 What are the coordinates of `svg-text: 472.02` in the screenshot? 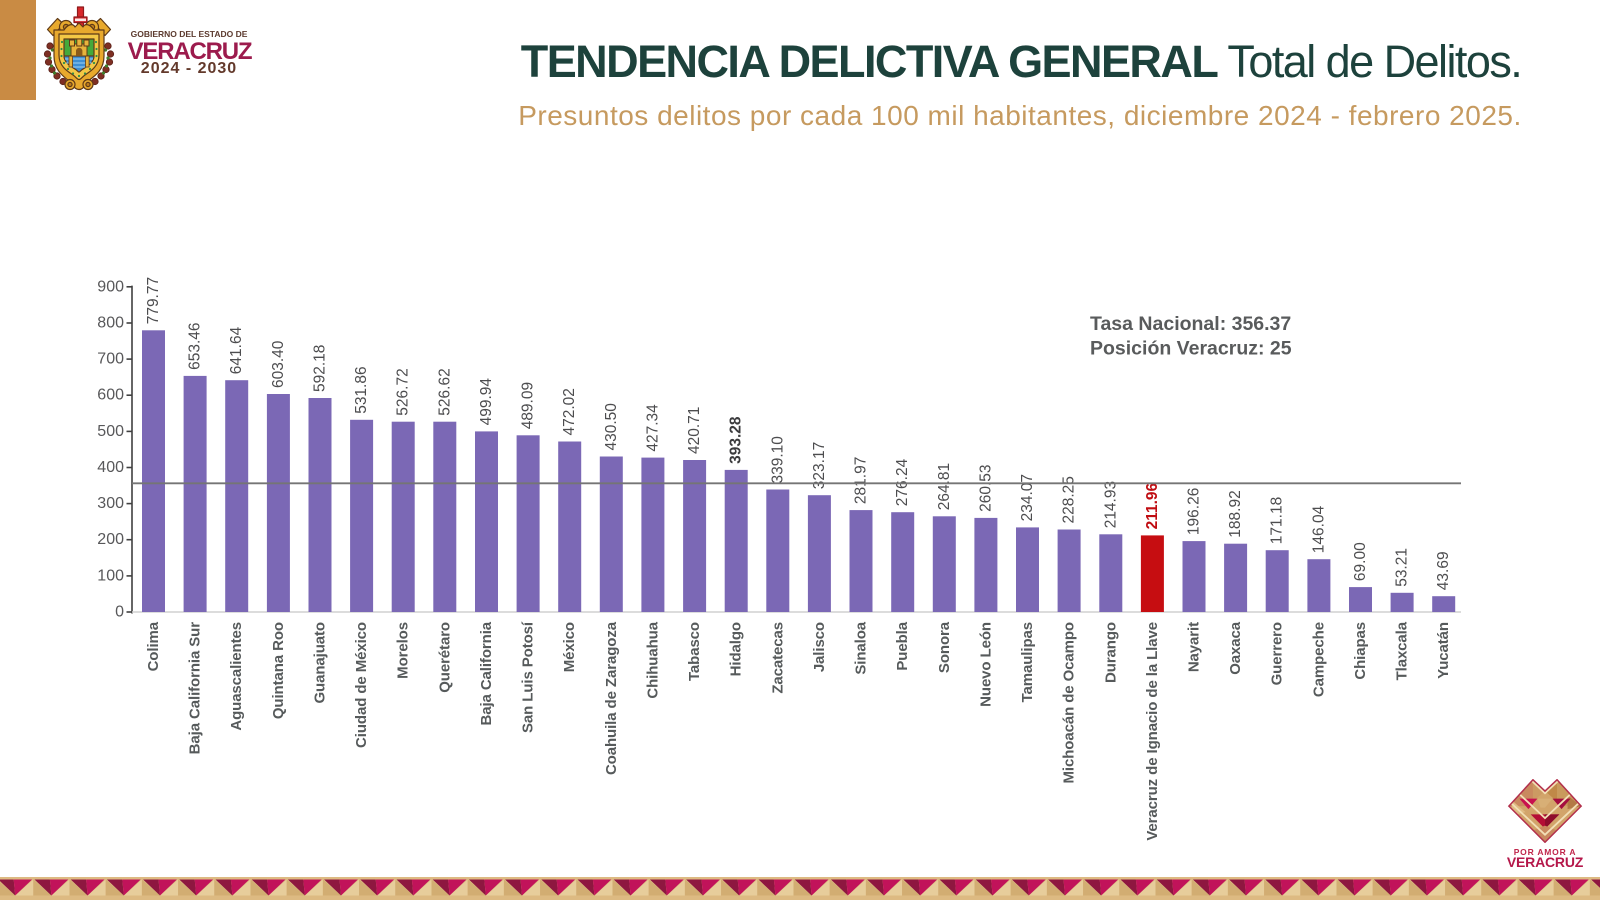 It's located at (569, 411).